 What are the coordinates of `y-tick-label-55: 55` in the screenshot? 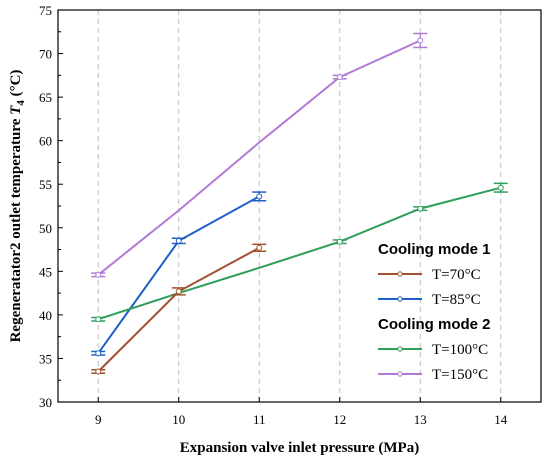 It's located at (45, 184).